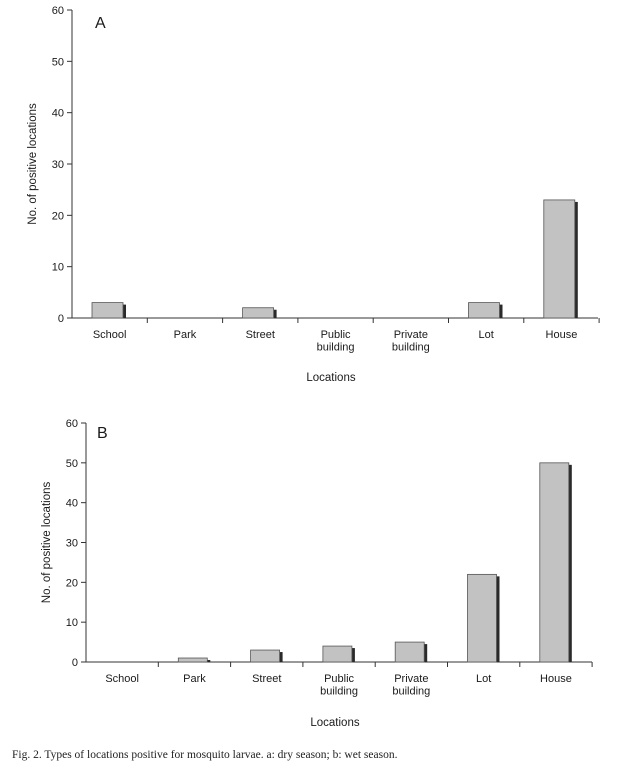 Image resolution: width=619 pixels, height=772 pixels. What do you see at coordinates (192, 660) in the screenshot?
I see `bar-park` at bounding box center [192, 660].